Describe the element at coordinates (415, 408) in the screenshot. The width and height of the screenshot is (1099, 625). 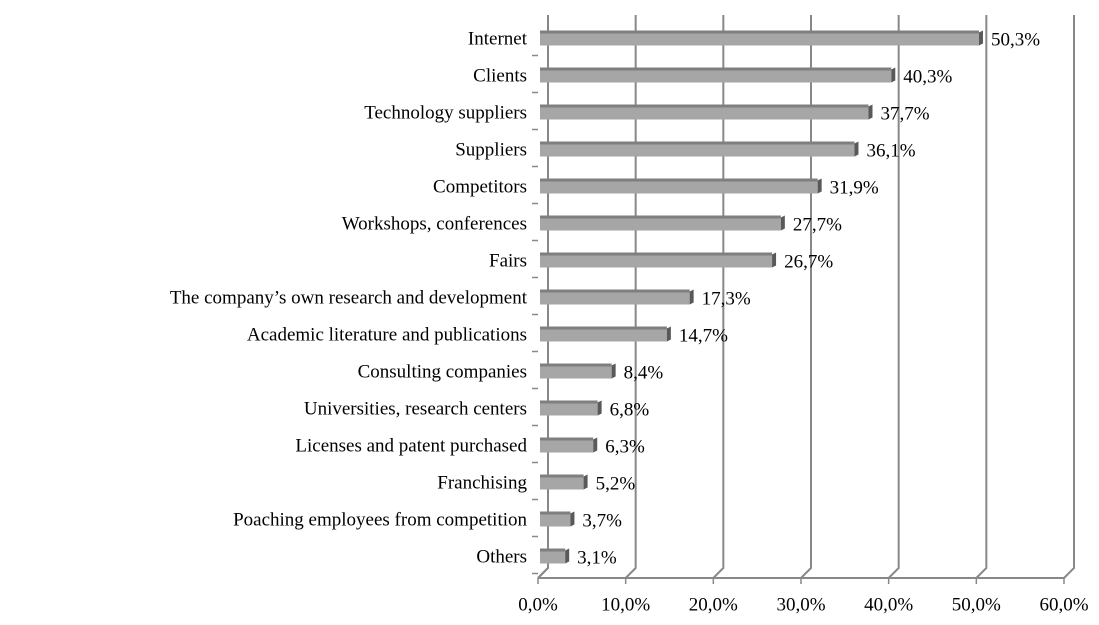
I see `y-tick-label: Universities, research centers` at that location.